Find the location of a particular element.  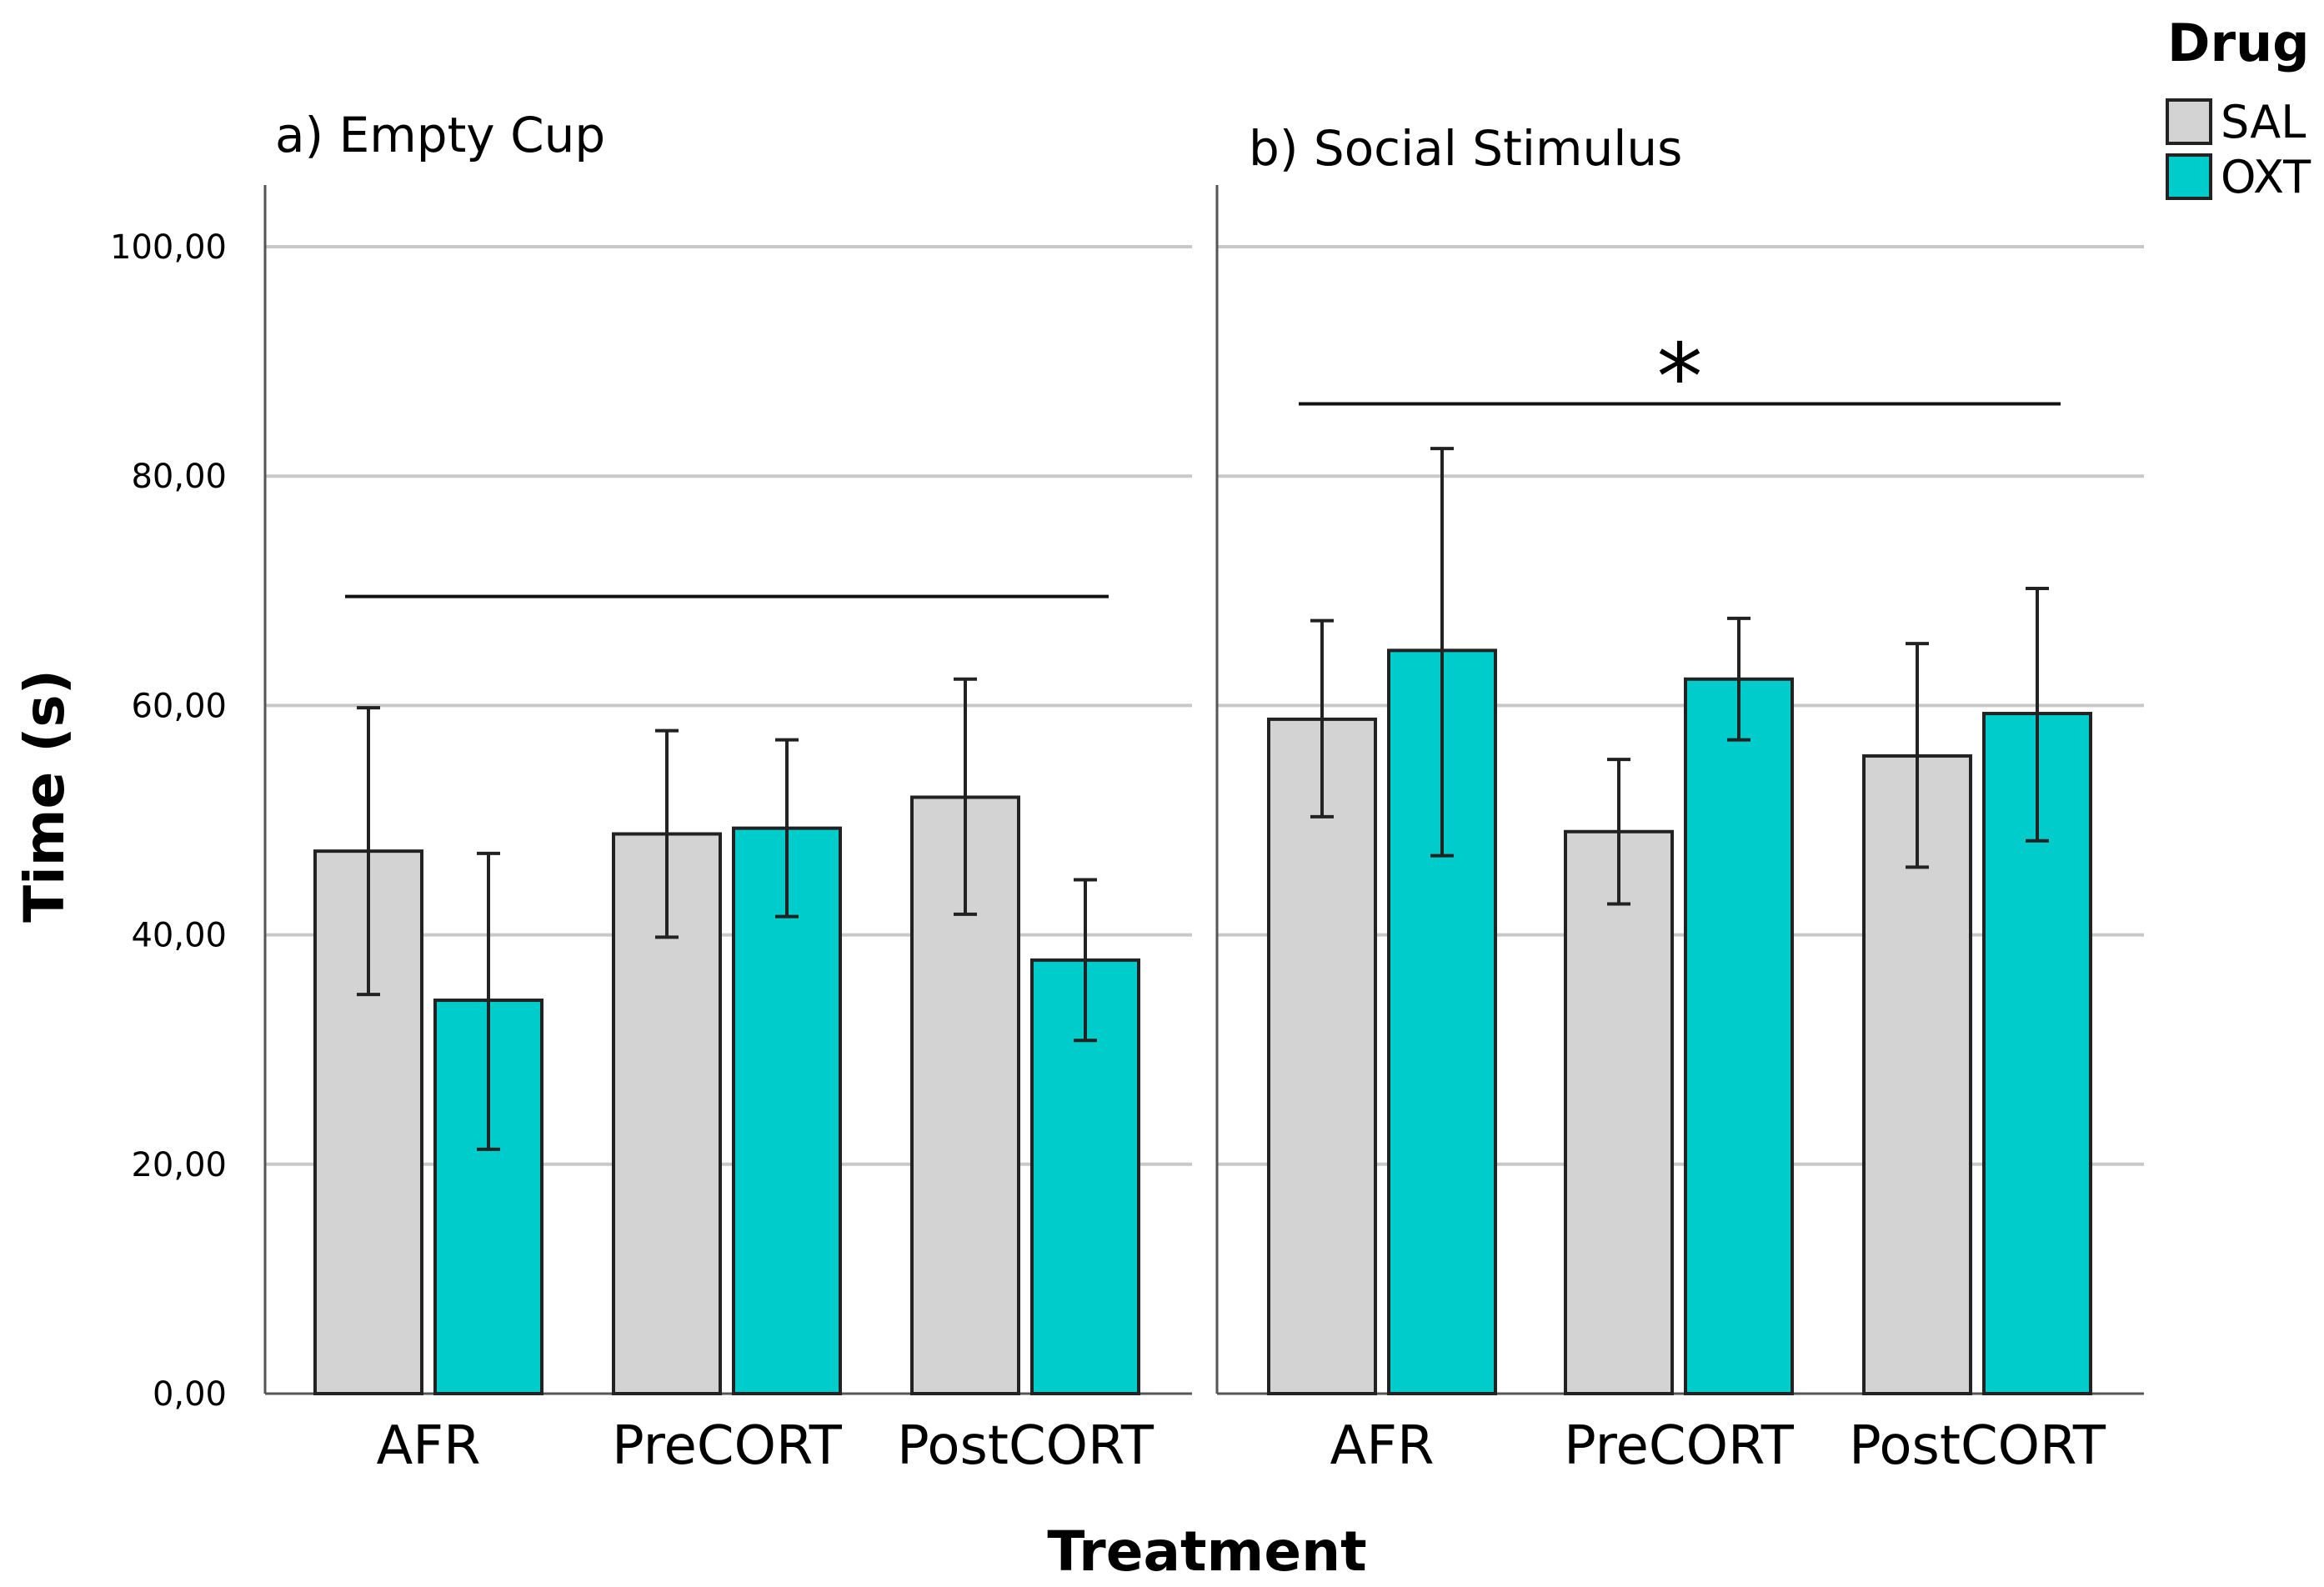

bar-sal-afr is located at coordinates (1322, 1056).